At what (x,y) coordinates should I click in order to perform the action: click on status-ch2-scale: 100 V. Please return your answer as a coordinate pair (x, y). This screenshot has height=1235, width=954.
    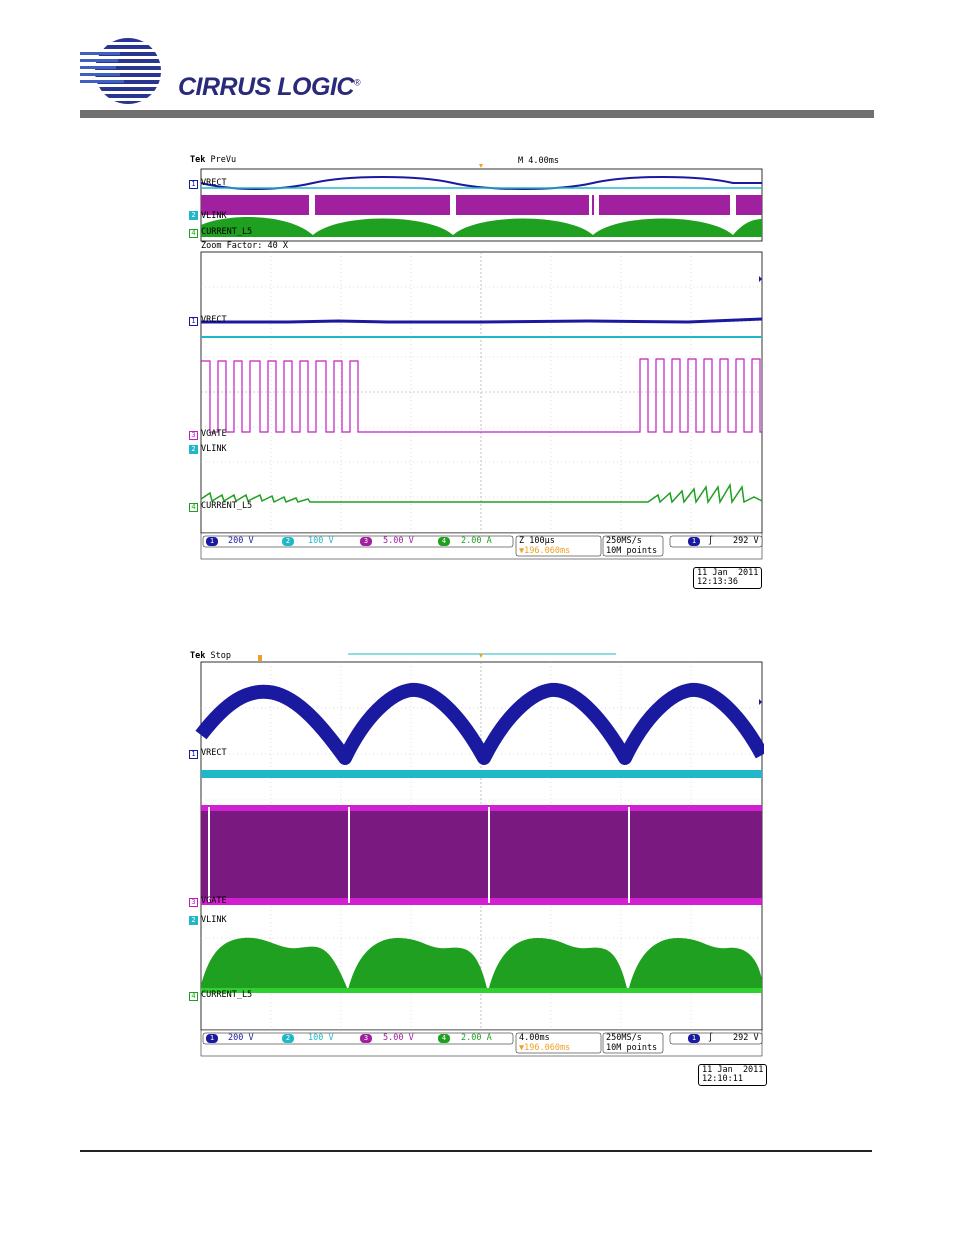
    Looking at the image, I should click on (321, 541).